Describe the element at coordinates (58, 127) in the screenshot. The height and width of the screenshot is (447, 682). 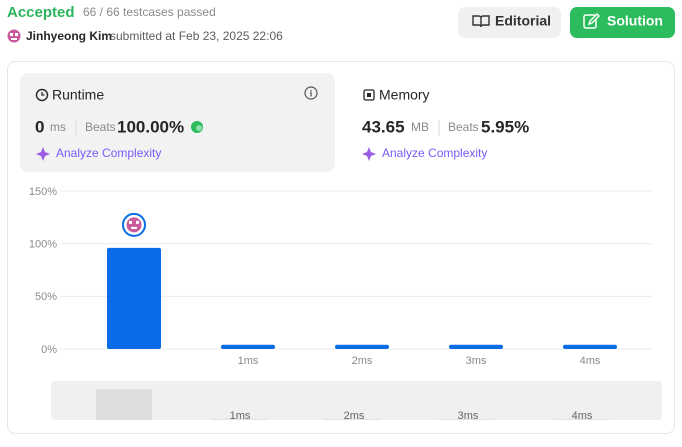
I see `runtime-unit: ms` at that location.